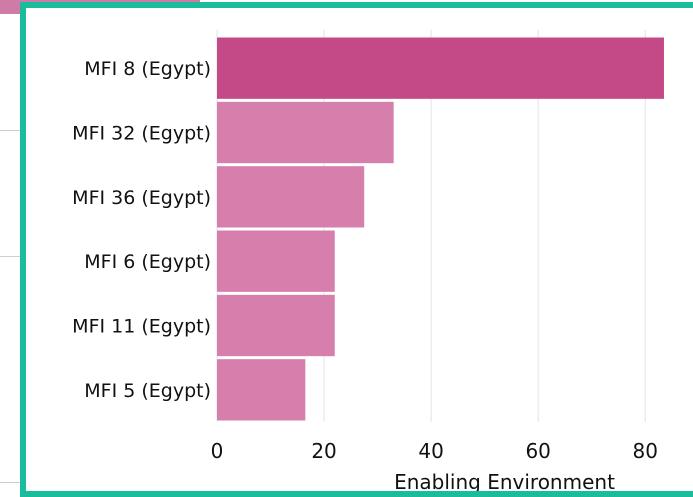 This screenshot has width=693, height=497. I want to click on category-label: MFI 36 (Egypt), so click(141, 198).